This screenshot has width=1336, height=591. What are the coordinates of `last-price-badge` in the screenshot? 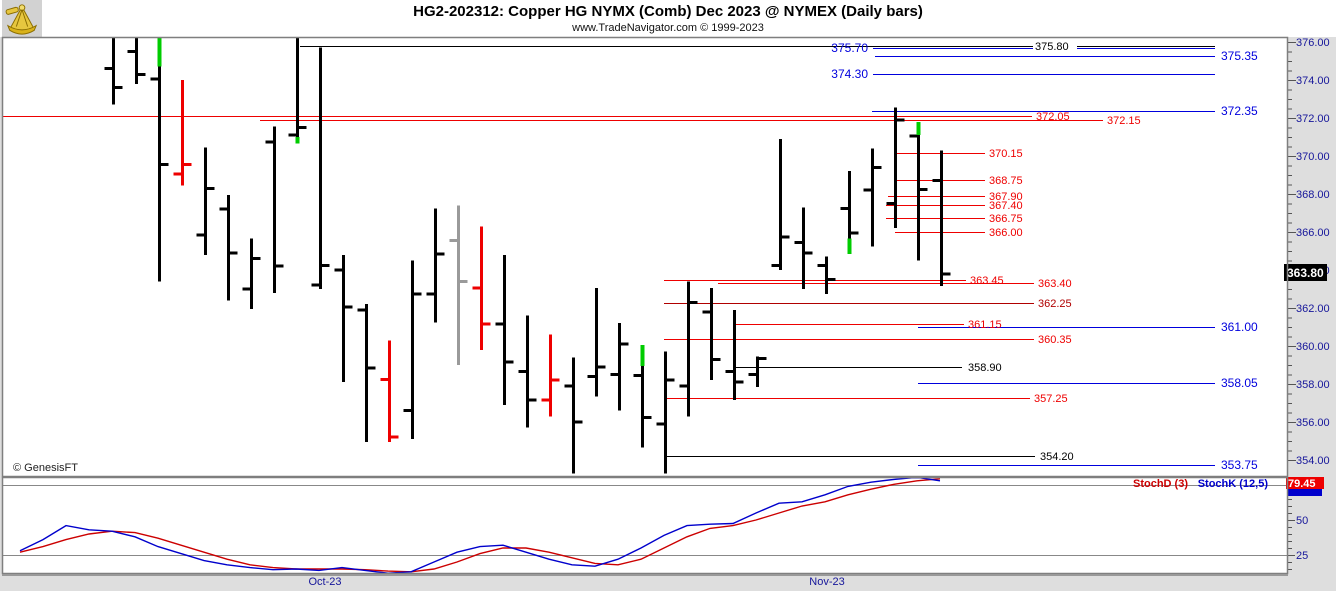 It's located at (1305, 272).